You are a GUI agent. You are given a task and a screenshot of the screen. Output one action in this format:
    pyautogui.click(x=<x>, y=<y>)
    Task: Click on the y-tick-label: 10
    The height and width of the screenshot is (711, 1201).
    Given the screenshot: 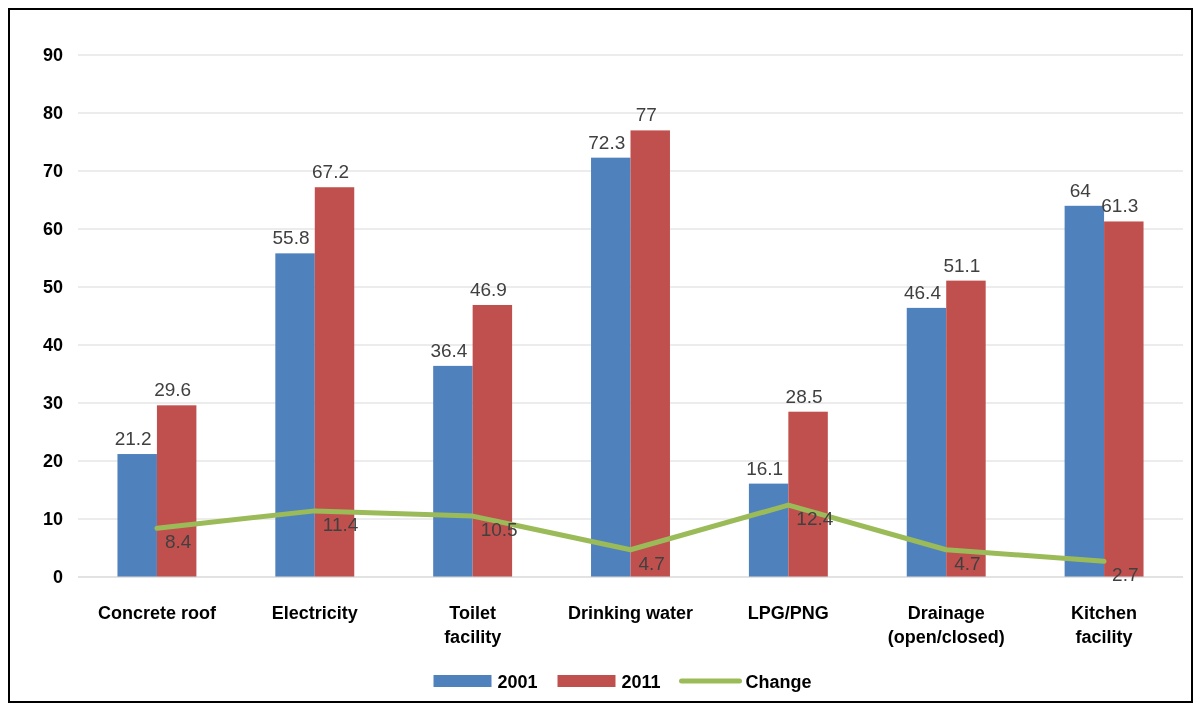 What is the action you would take?
    pyautogui.click(x=52, y=519)
    